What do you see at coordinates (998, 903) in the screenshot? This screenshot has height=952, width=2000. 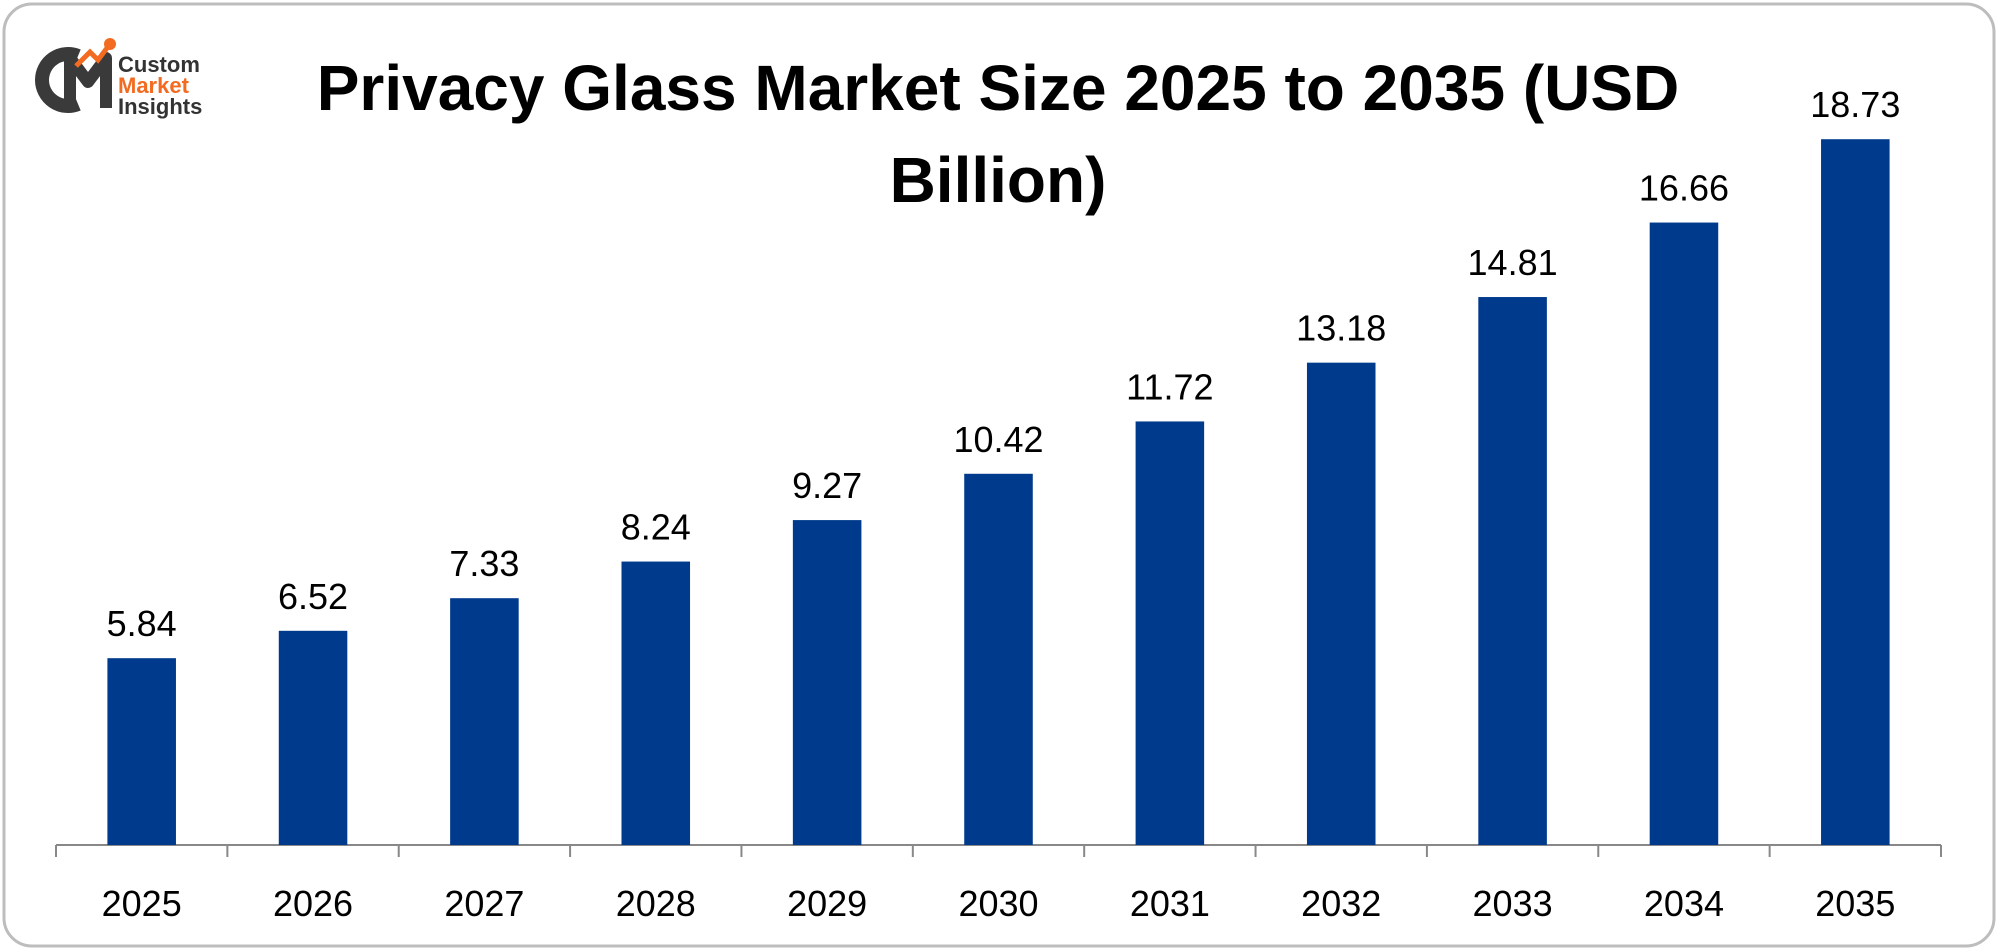 I see `x-tick-label: 2030` at bounding box center [998, 903].